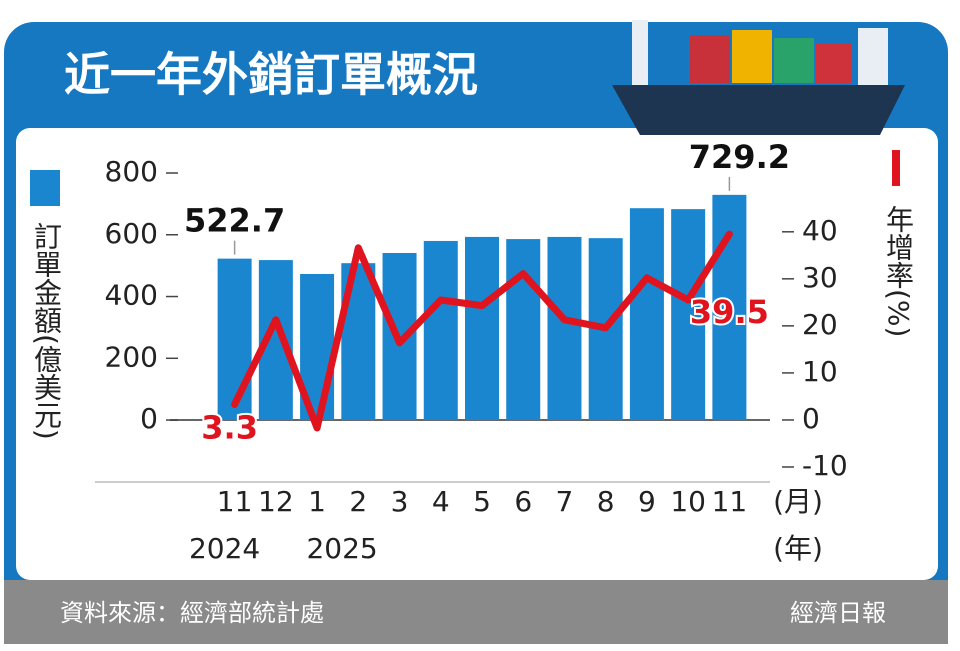  What do you see at coordinates (820, 230) in the screenshot?
I see `y2-tick-label: 40` at bounding box center [820, 230].